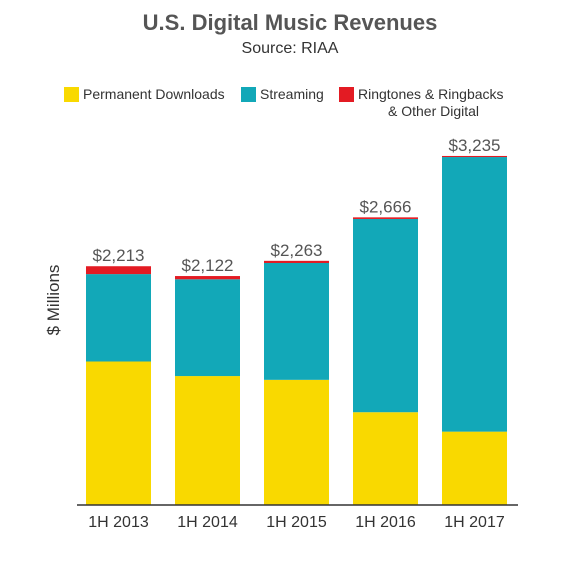 This screenshot has width=580, height=561. I want to click on total-label-3: $2,666, so click(386, 206).